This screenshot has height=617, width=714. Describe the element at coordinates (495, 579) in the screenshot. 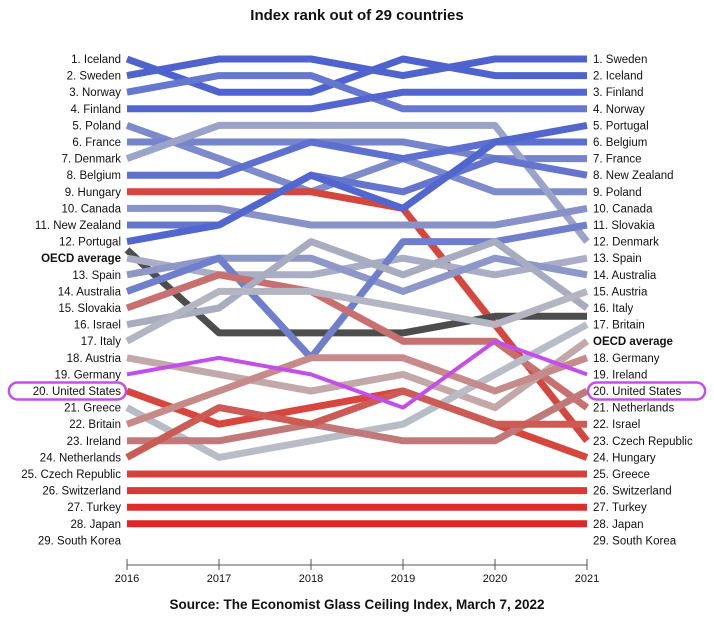

I see `x-tick-label-2020: 2020` at that location.